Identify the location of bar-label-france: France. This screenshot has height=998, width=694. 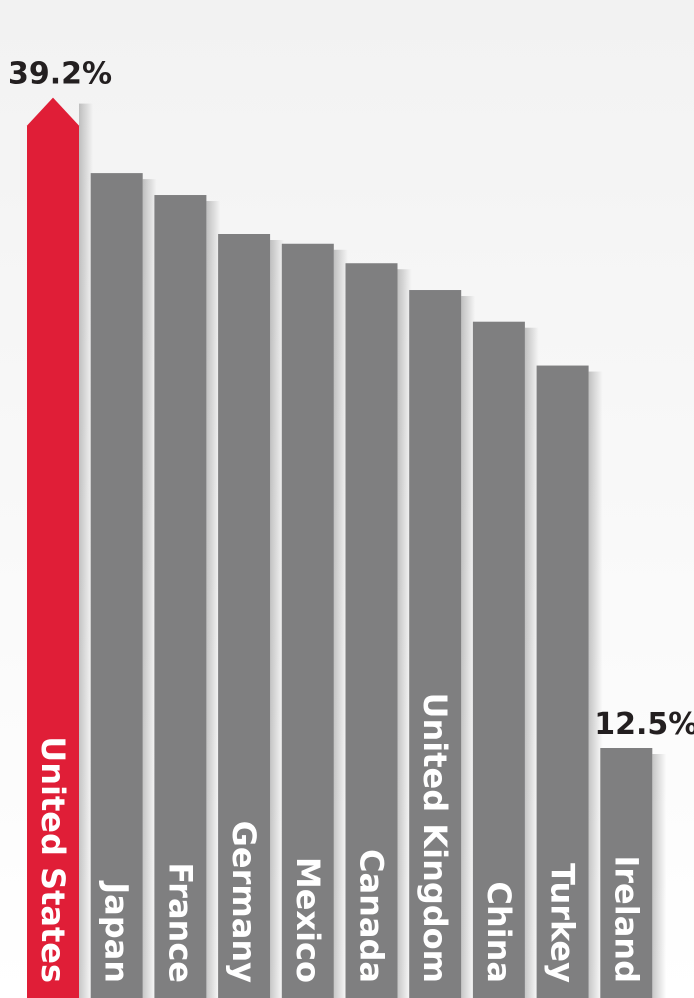
(180, 922).